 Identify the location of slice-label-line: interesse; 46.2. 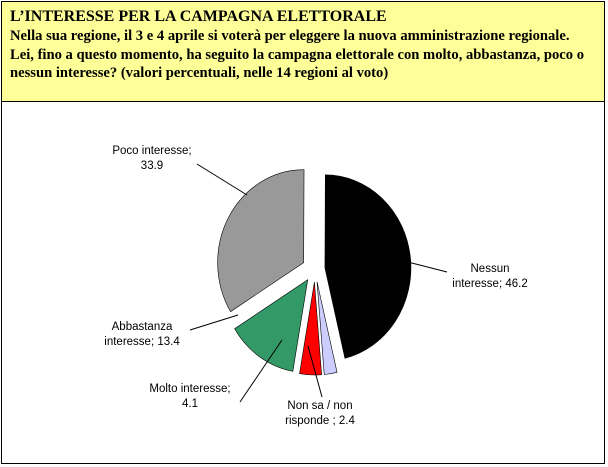
(489, 284).